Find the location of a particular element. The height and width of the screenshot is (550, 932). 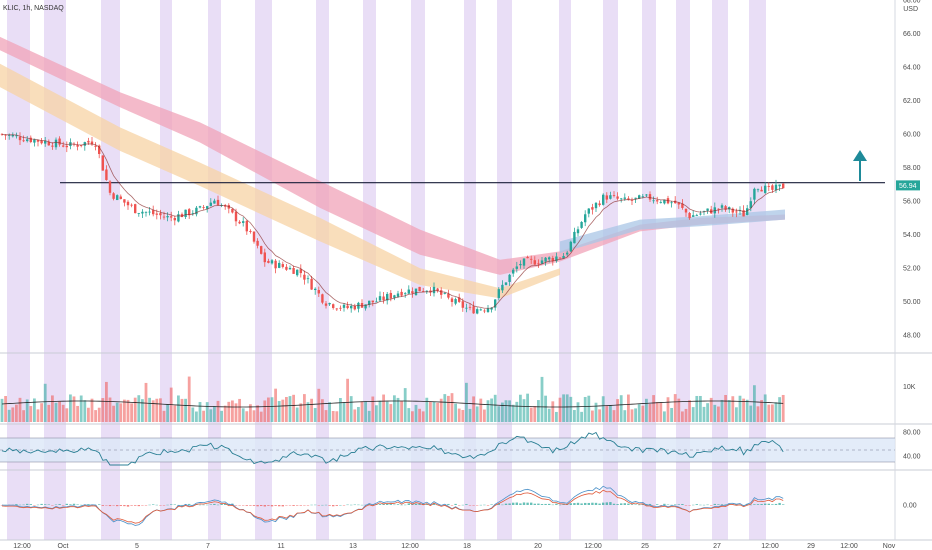

rsi-tick-label: 80.00 is located at coordinates (912, 433).